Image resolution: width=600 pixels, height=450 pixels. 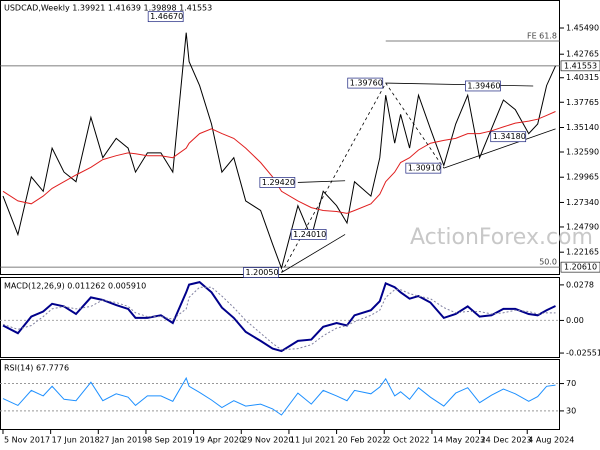 What do you see at coordinates (363, 440) in the screenshot?
I see `x-tick-label: 20 Feb 2022` at bounding box center [363, 440].